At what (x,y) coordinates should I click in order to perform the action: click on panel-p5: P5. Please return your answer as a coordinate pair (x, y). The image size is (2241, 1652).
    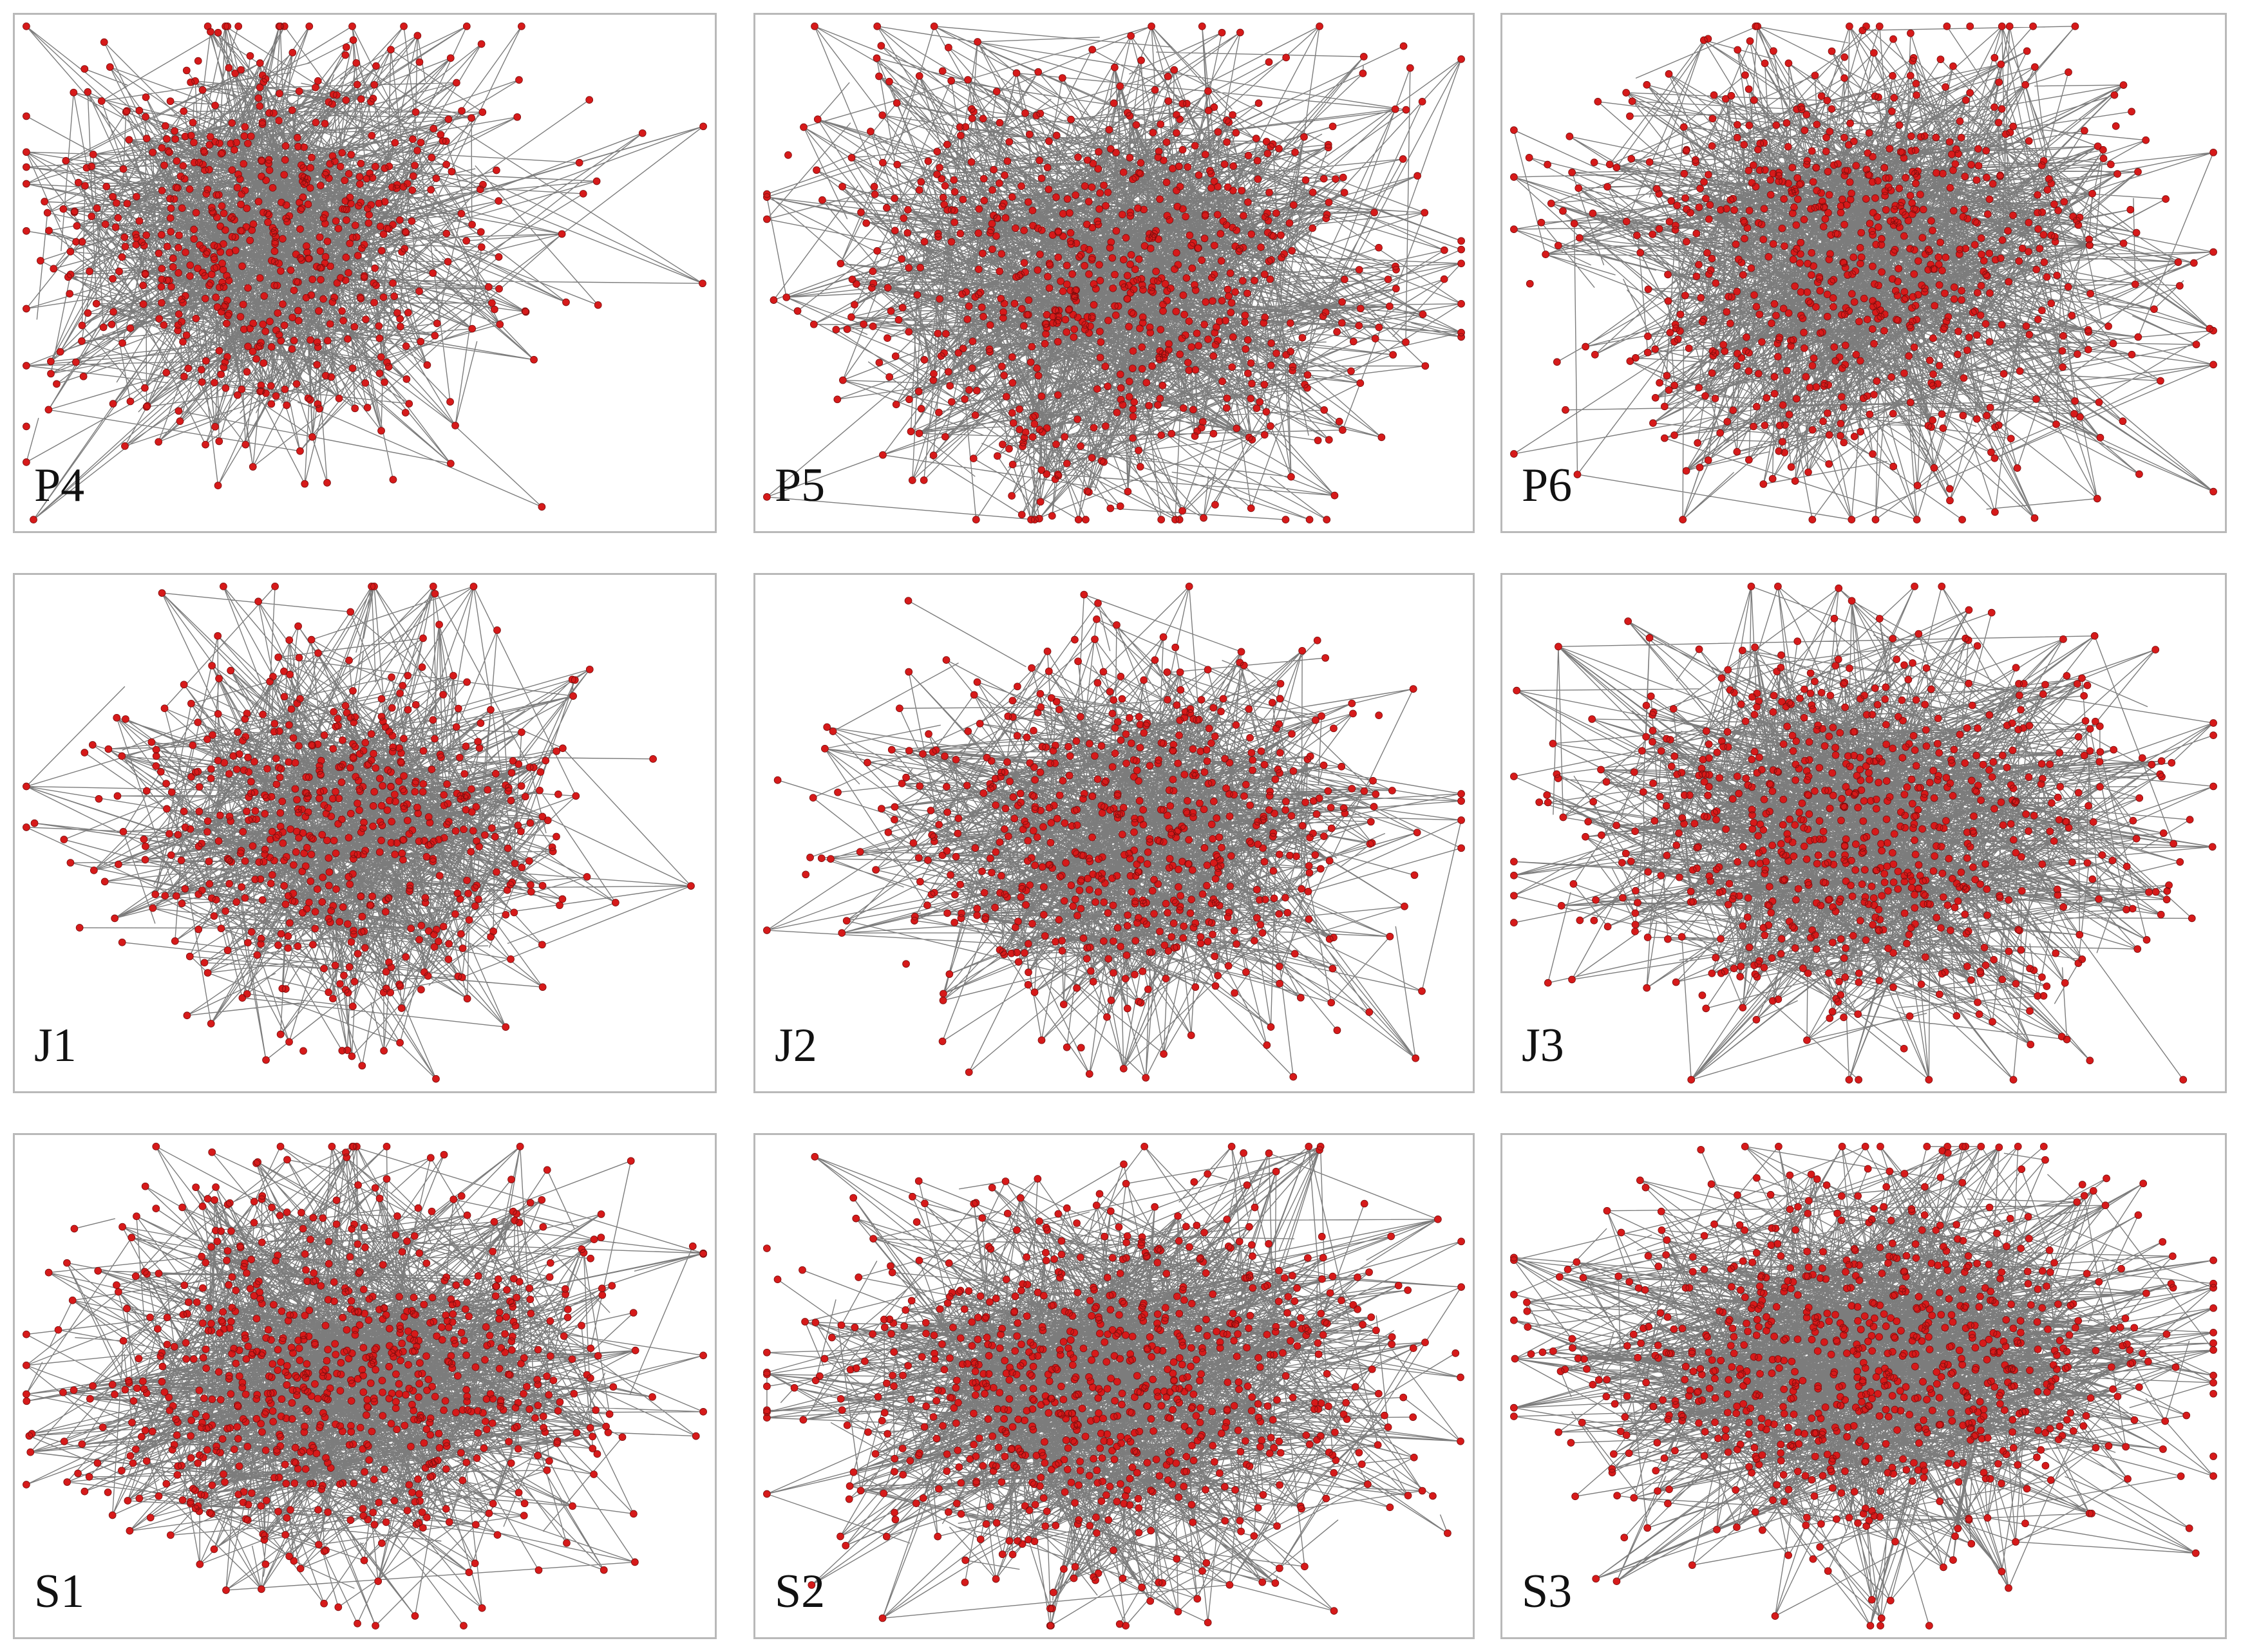
    Looking at the image, I should click on (1114, 273).